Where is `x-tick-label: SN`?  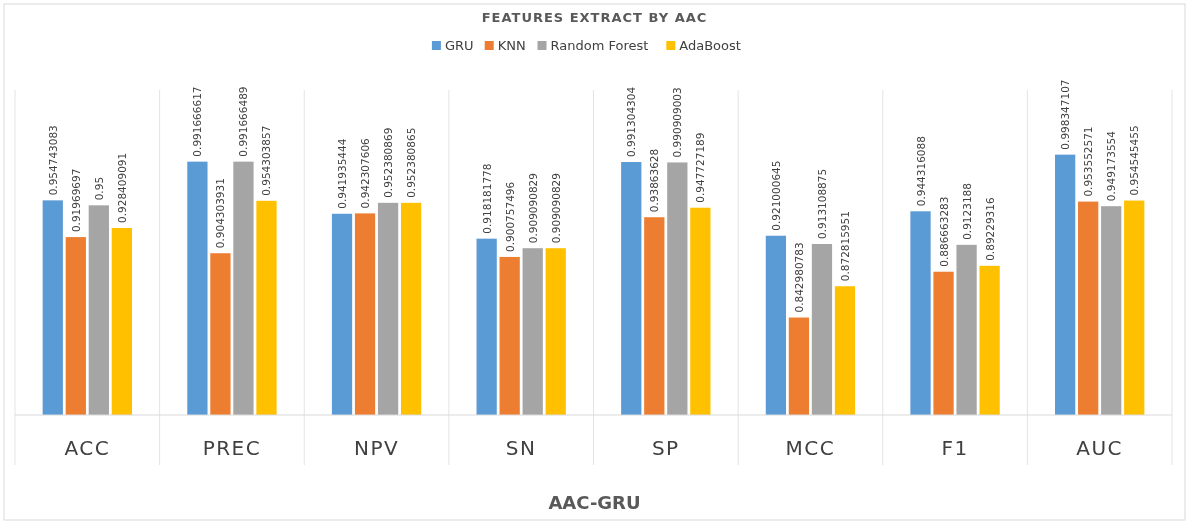 x-tick-label: SN is located at coordinates (521, 448).